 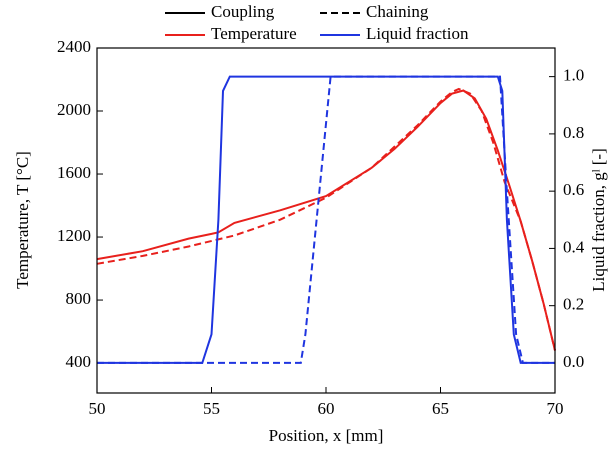 What do you see at coordinates (573, 75) in the screenshot?
I see `y2-tick-label: 1.0` at bounding box center [573, 75].